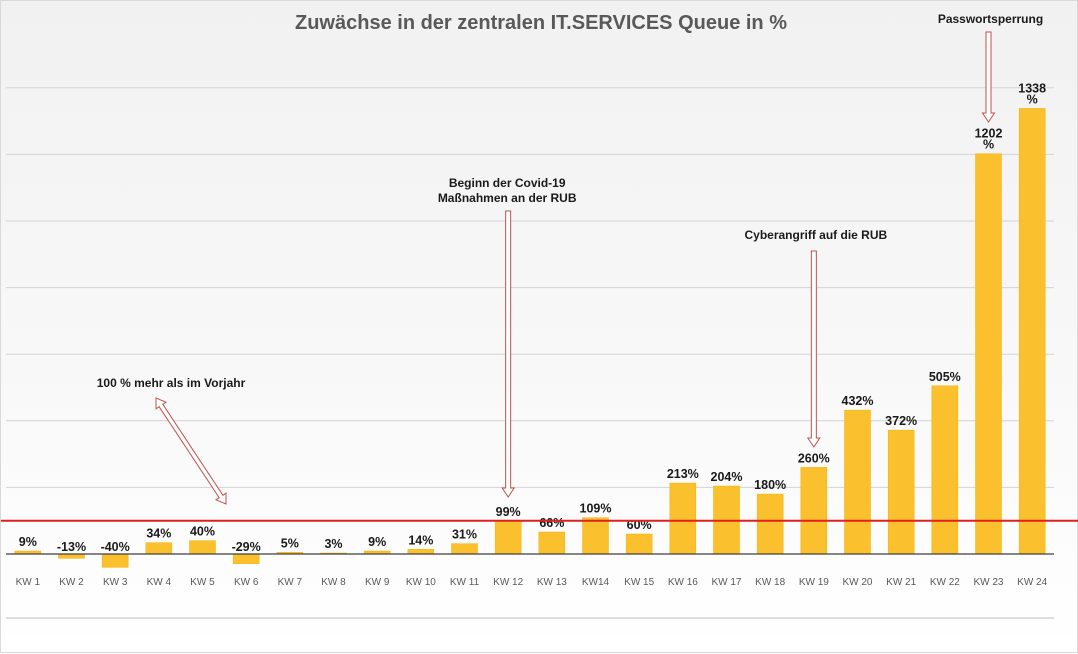  What do you see at coordinates (159, 582) in the screenshot?
I see `x-tick-label: KW 4` at bounding box center [159, 582].